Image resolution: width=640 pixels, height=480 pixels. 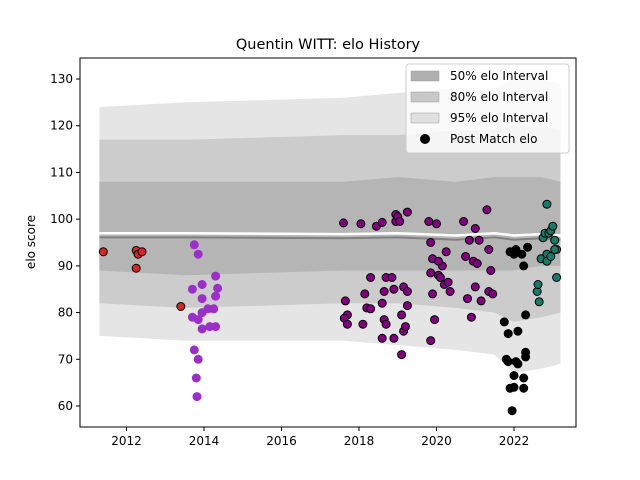 What do you see at coordinates (514, 441) in the screenshot?
I see `x-tick-label: 2022` at bounding box center [514, 441].